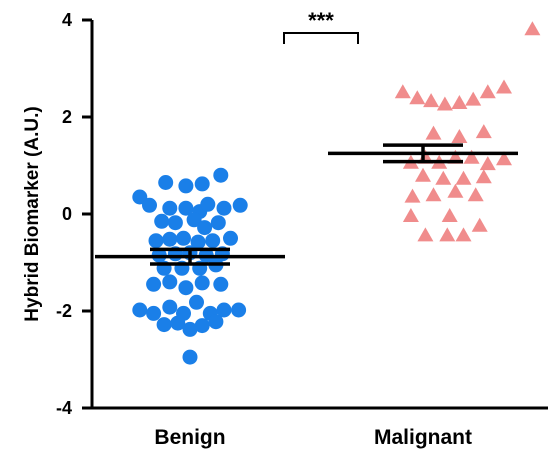  I want to click on y-tick-label: 0, so click(67, 214).